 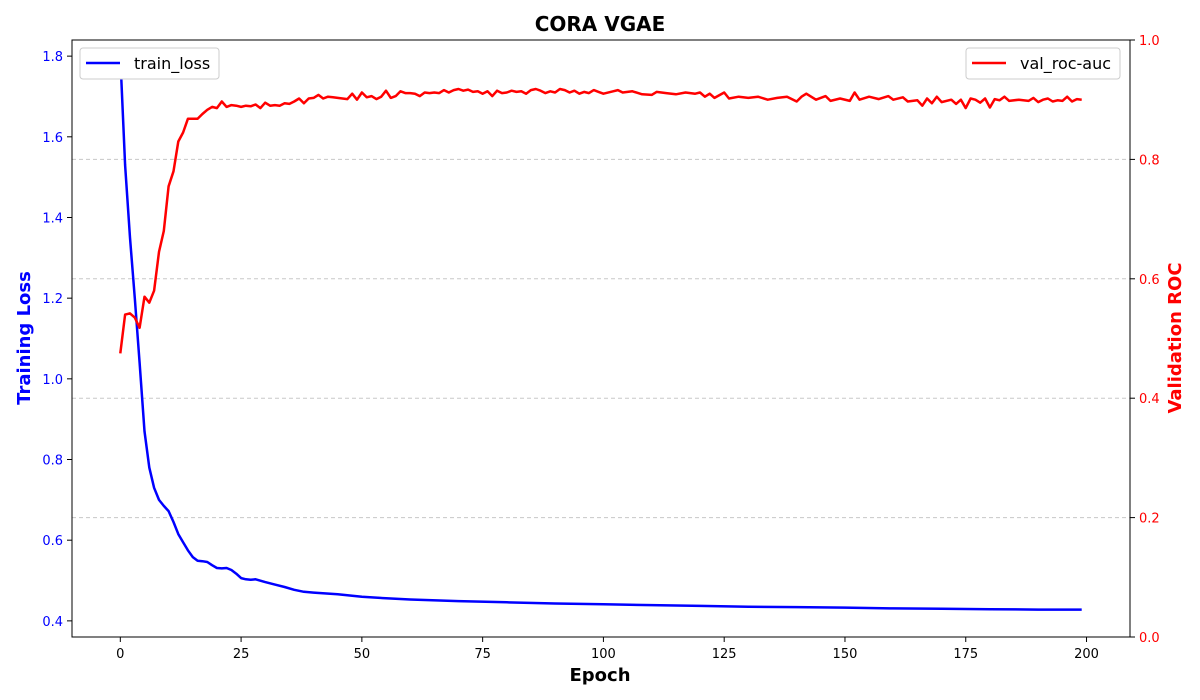 What do you see at coordinates (1149, 160) in the screenshot?
I see `right-y-tick-label: 0.8` at bounding box center [1149, 160].